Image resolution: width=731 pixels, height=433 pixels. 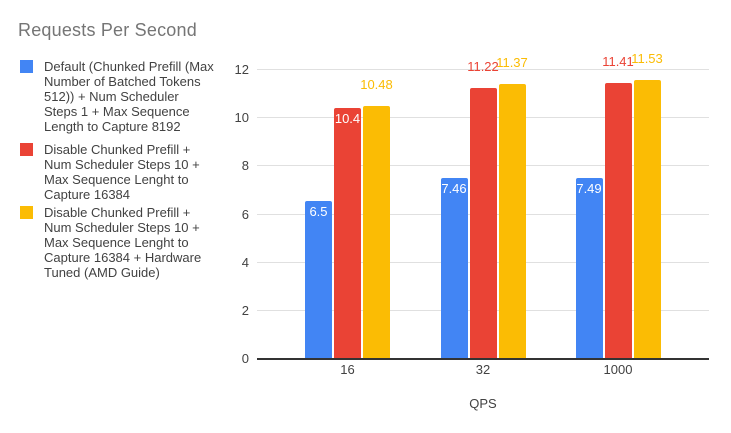 I want to click on bar-data-label: 10.48, so click(x=376, y=84).